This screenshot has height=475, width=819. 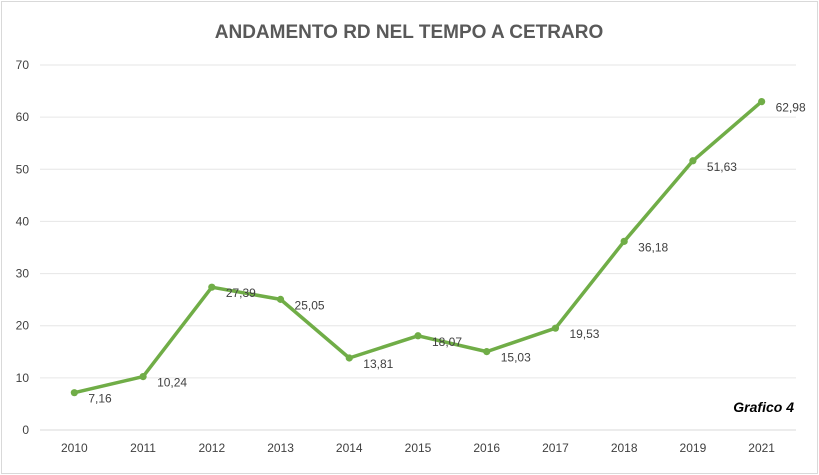 What do you see at coordinates (653, 247) in the screenshot?
I see `data-label: 36,18` at bounding box center [653, 247].